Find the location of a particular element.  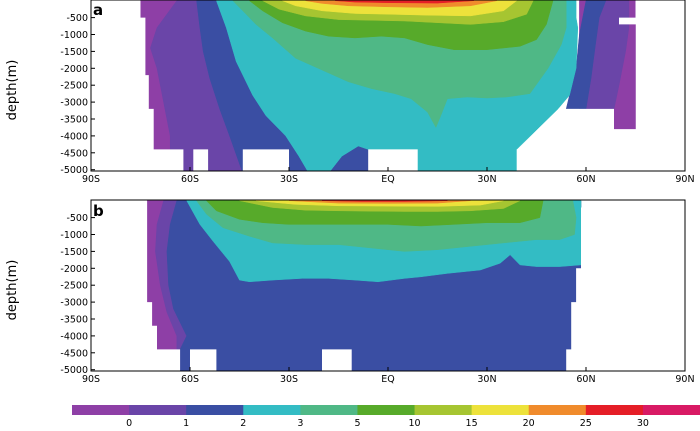

colorbar-tick-label: 10 is located at coordinates (414, 422).